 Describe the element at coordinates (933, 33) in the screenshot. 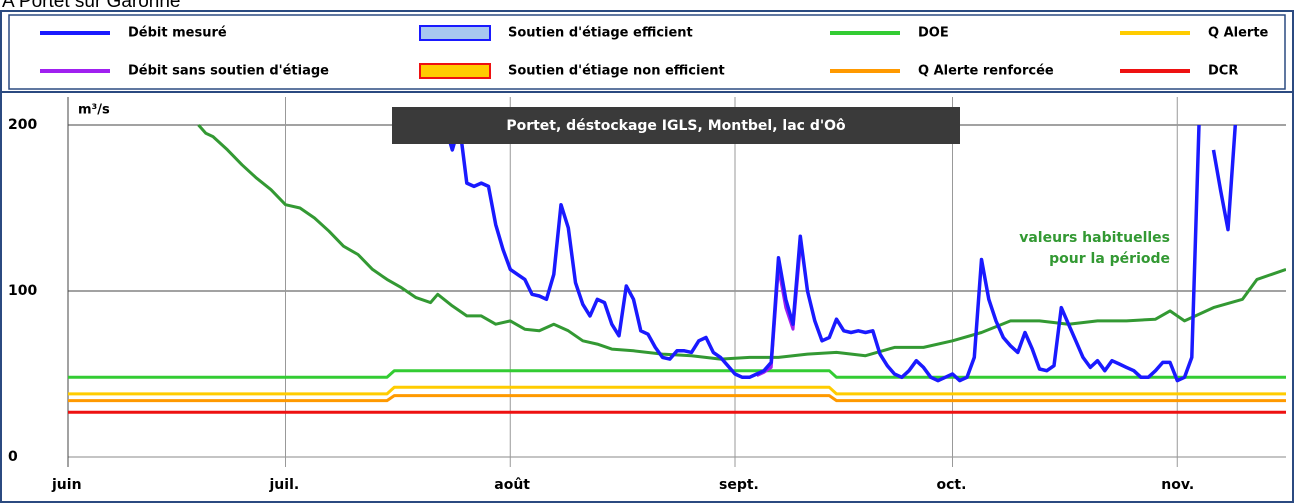

I see `legend-label: DOE` at that location.